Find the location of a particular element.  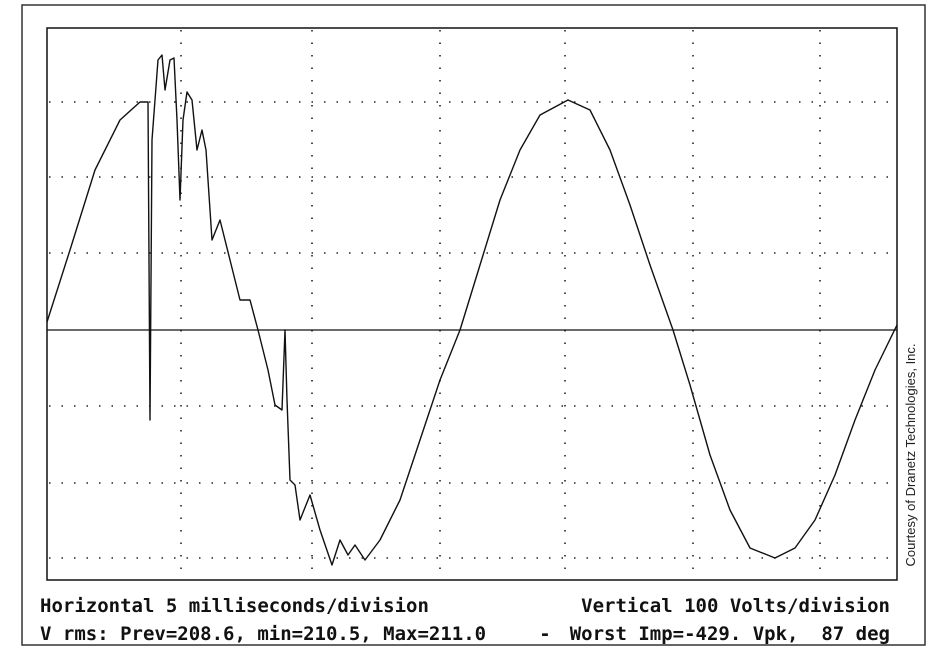

impulse-readout: Worst Imp=-429. Vpk, 87 deg is located at coordinates (730, 634).